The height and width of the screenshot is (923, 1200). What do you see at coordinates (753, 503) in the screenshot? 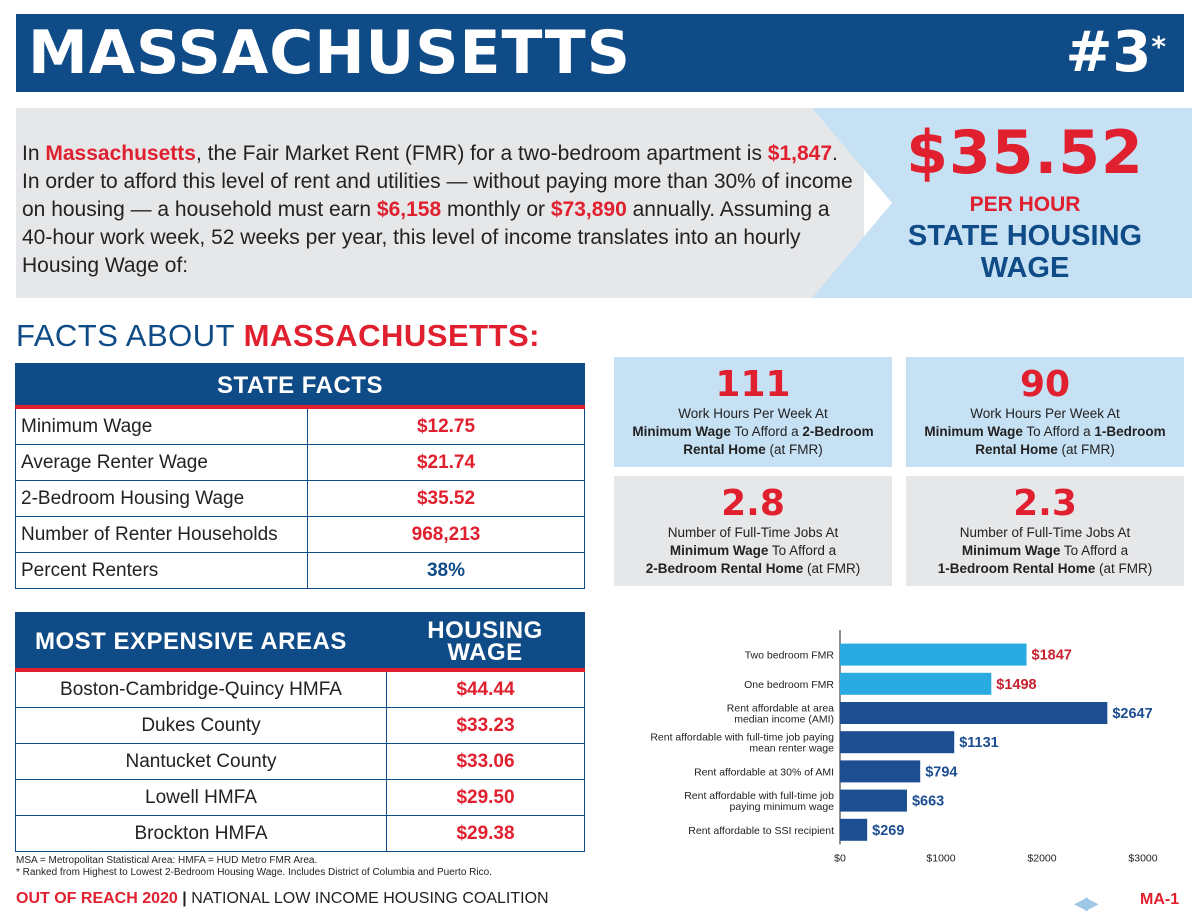
I see `stat-number: 2.8` at bounding box center [753, 503].